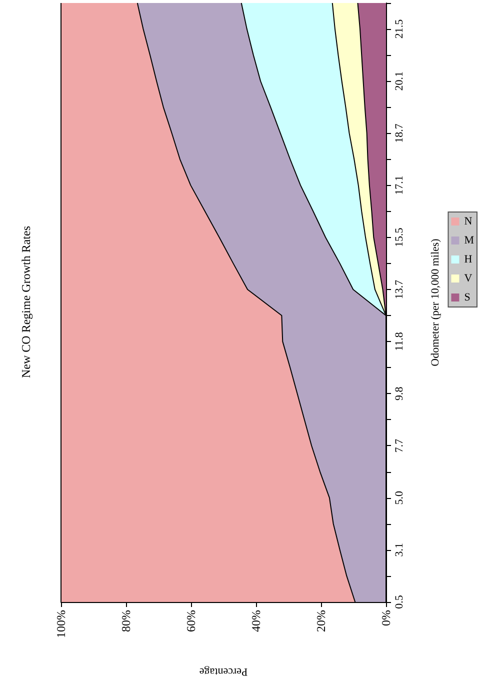 This screenshot has width=483, height=695. What do you see at coordinates (26, 302) in the screenshot?
I see `text: New CO Regime Growth Rates` at bounding box center [26, 302].